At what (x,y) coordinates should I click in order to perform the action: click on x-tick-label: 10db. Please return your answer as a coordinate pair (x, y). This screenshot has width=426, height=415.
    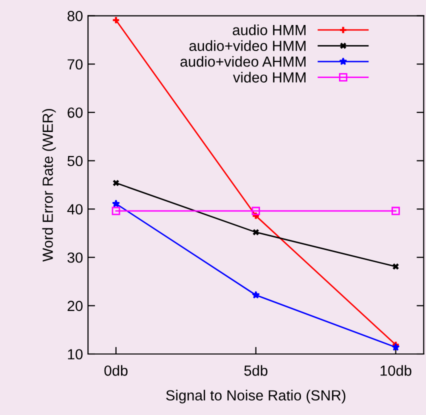
    Looking at the image, I should click on (396, 370).